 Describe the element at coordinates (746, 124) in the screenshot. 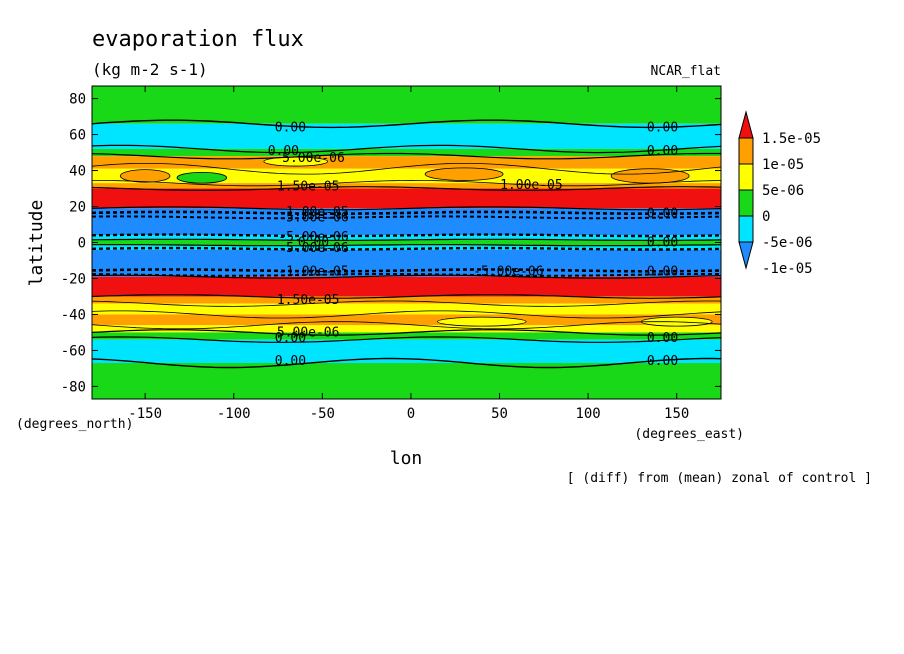

I see `colorbar-arrow-top` at that location.